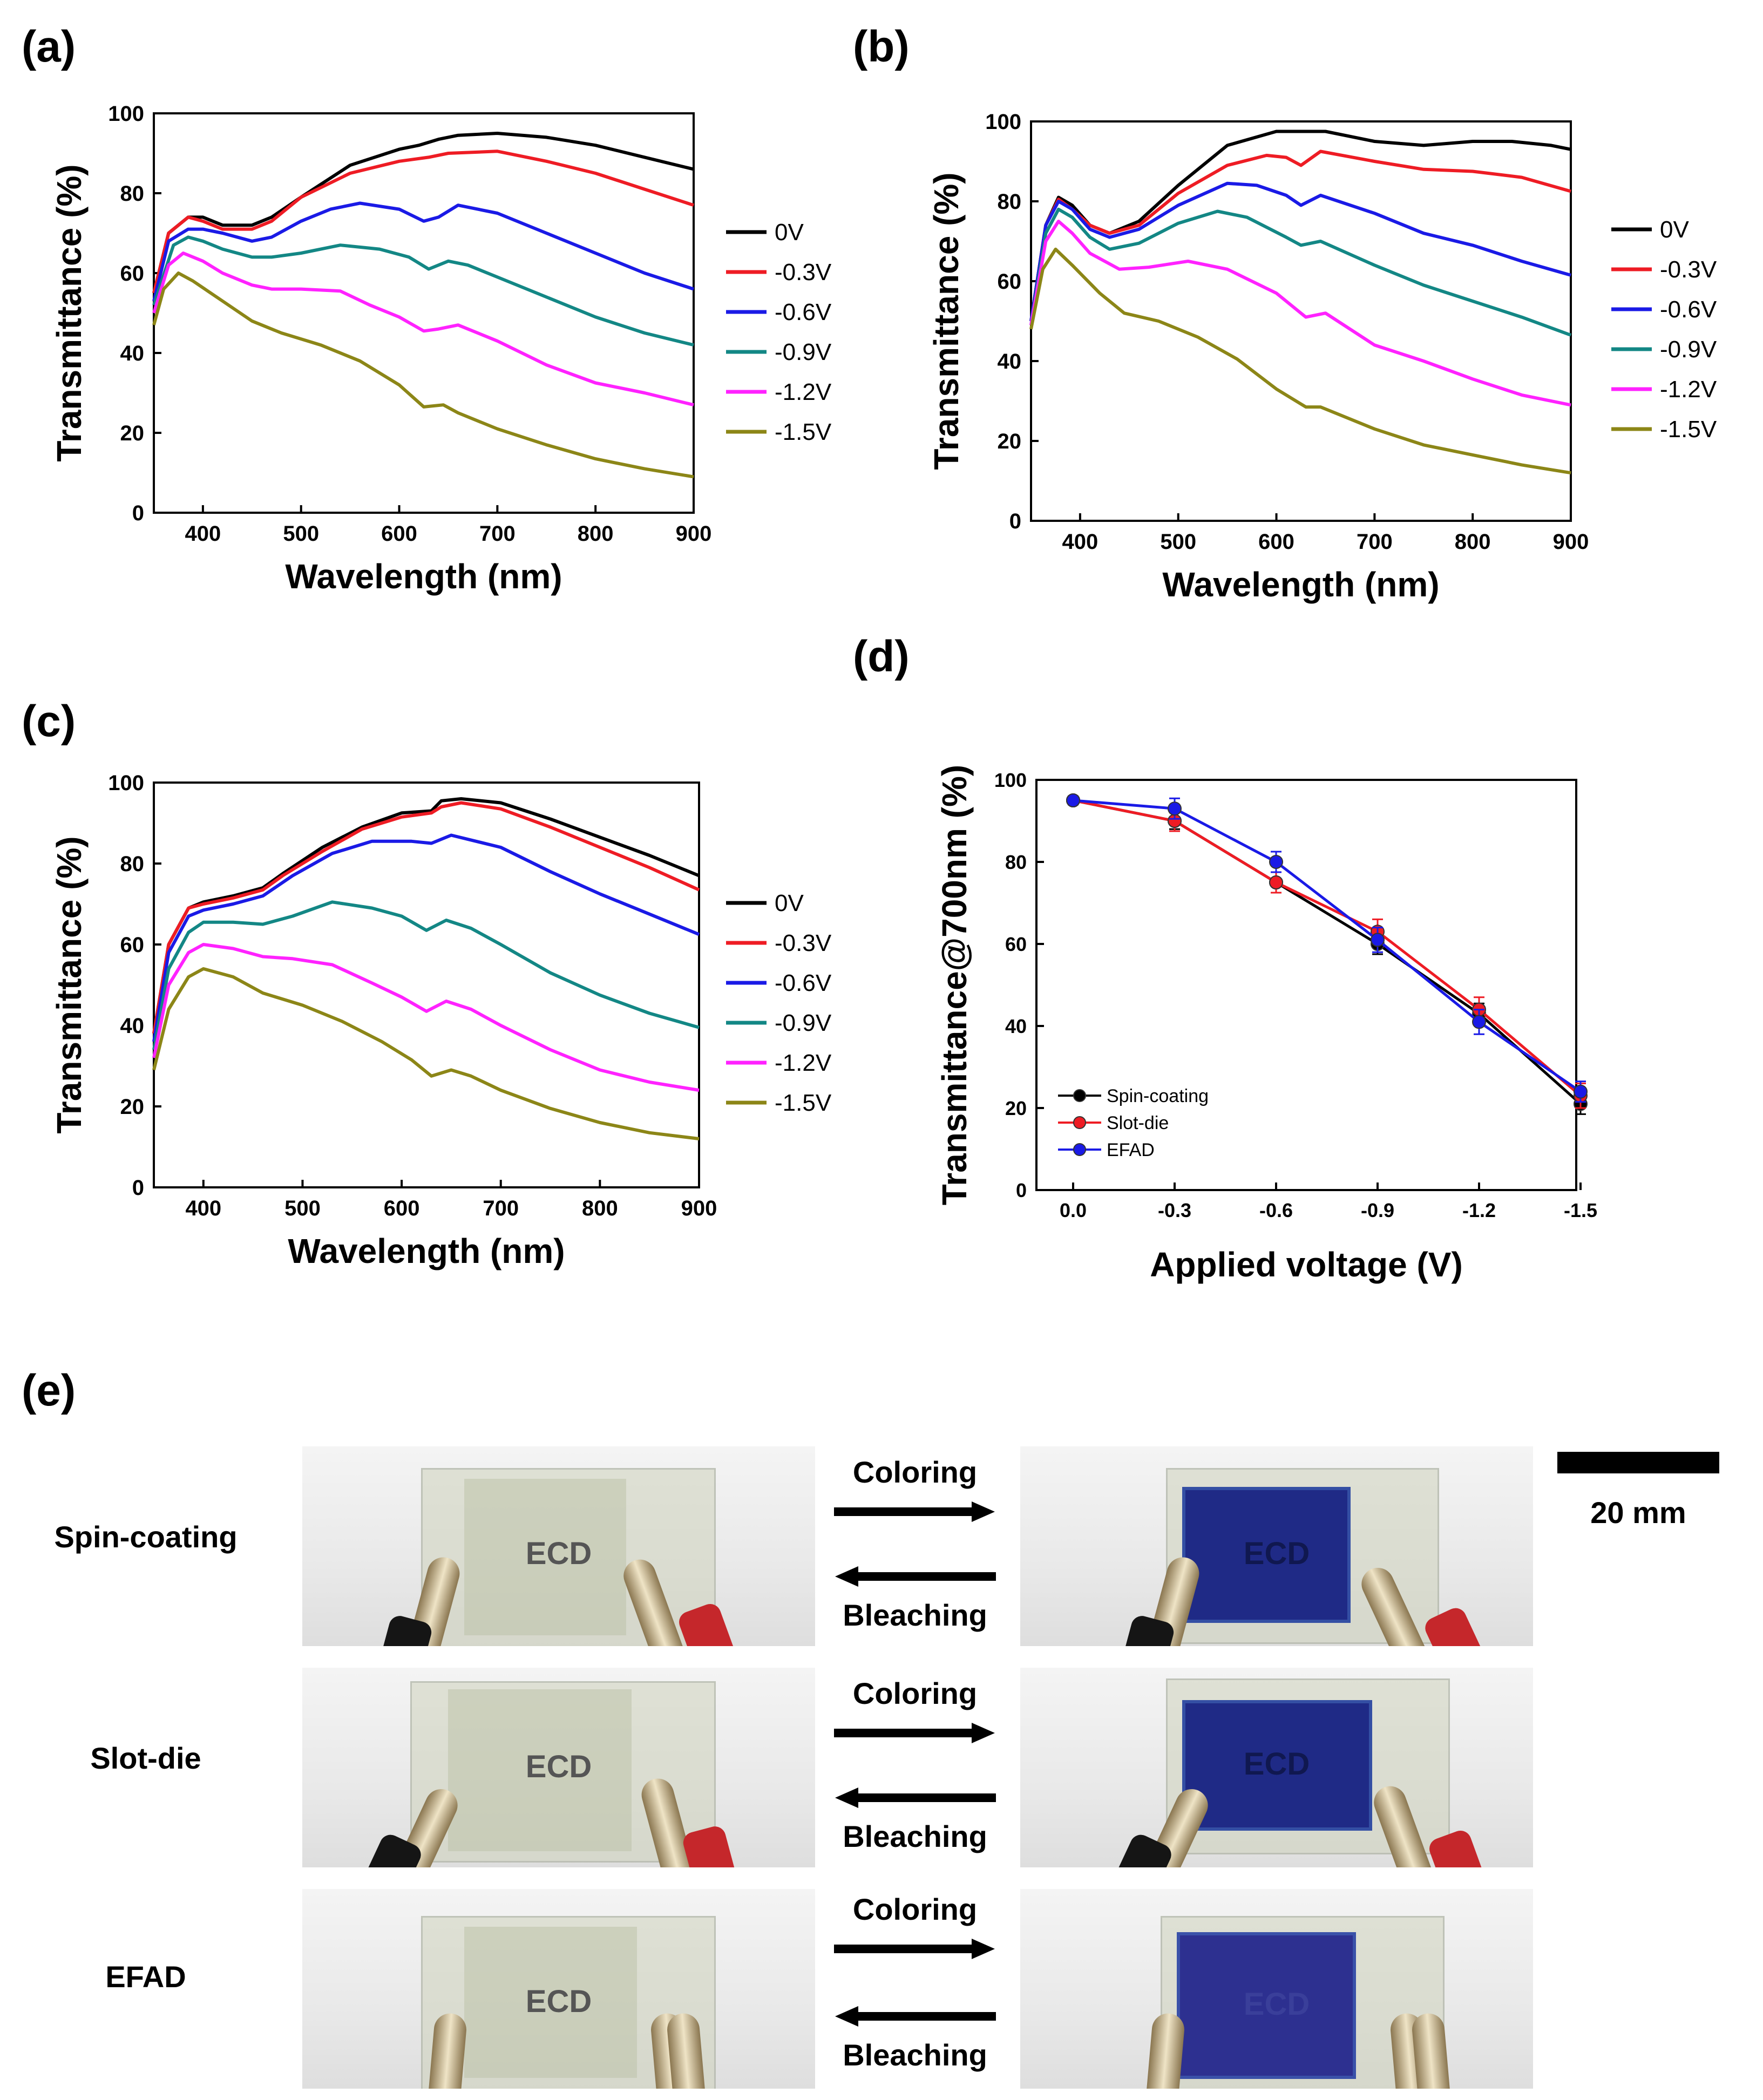 This screenshot has height=2100, width=1763. Describe the element at coordinates (1638, 1513) in the screenshot. I see `scale-bar-label: 20 mm` at that location.